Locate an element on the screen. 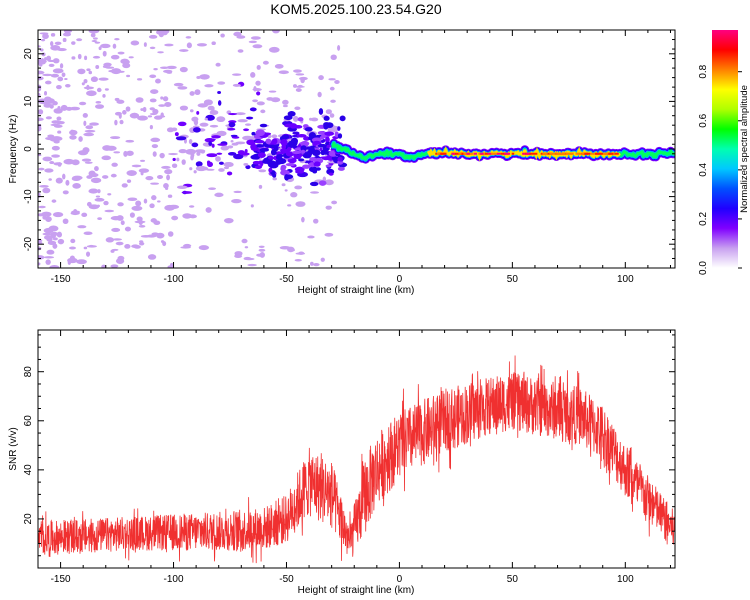 The width and height of the screenshot is (750, 600). y-tick-label: 40 is located at coordinates (28, 470).